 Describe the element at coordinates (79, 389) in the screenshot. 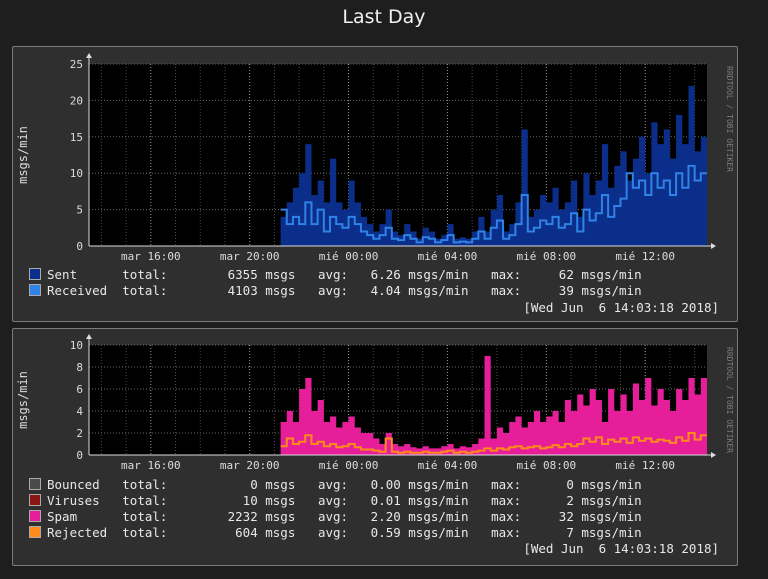

I see `y-tick-label: 6` at that location.